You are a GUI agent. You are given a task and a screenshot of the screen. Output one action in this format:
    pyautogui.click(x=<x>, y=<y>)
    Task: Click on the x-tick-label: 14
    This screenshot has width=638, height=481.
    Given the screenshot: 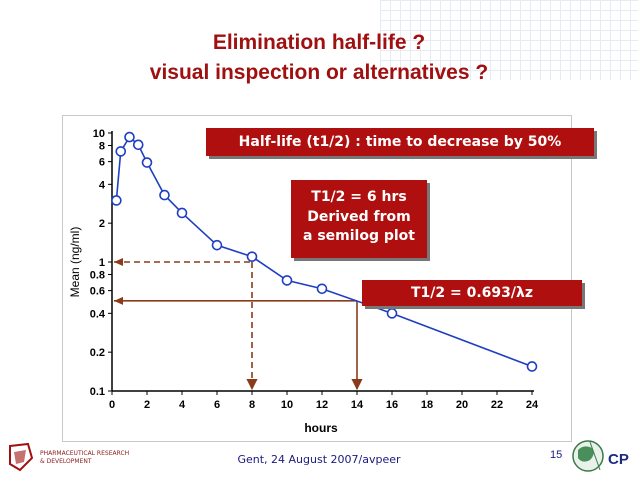 What is the action you would take?
    pyautogui.click(x=357, y=405)
    